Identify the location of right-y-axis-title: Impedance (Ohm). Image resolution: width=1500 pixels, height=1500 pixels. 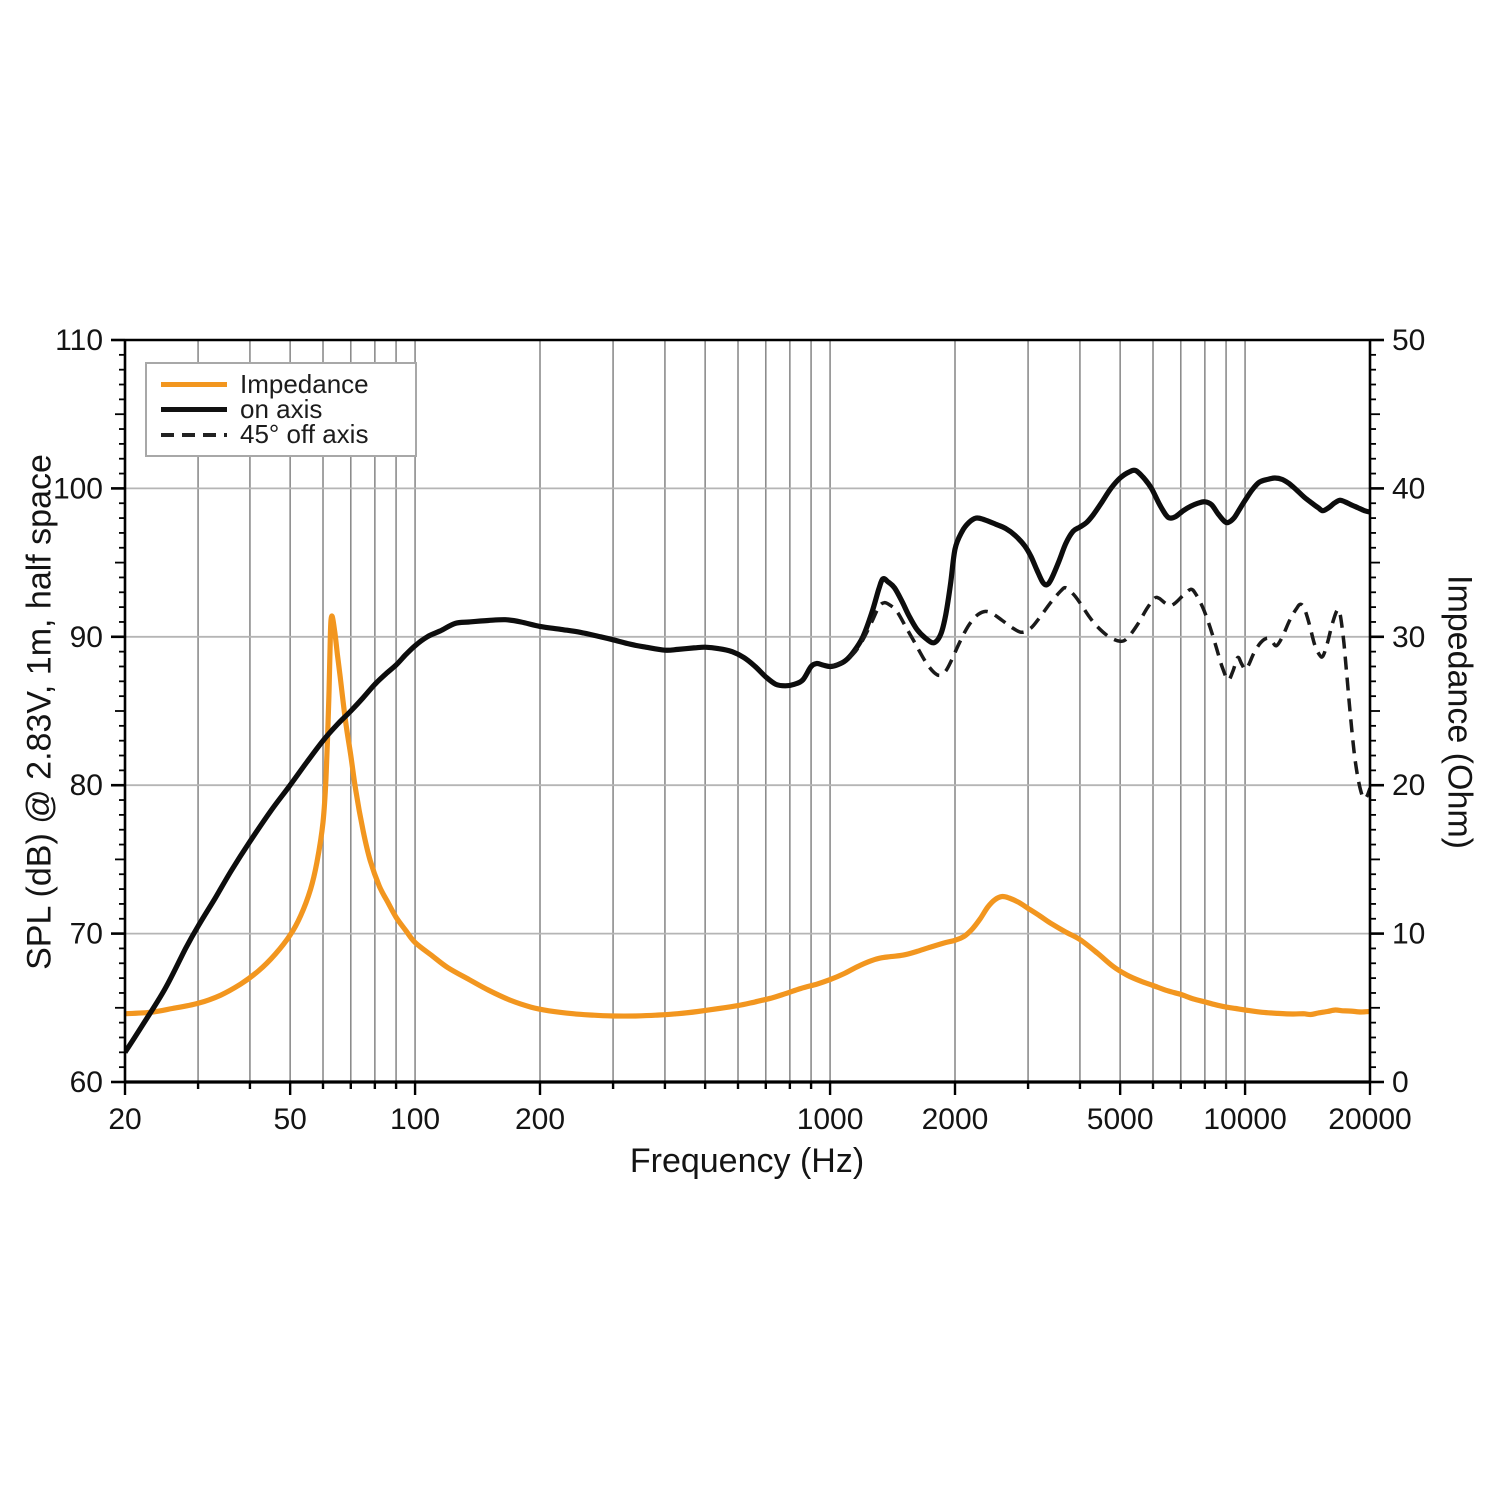
(1459, 712).